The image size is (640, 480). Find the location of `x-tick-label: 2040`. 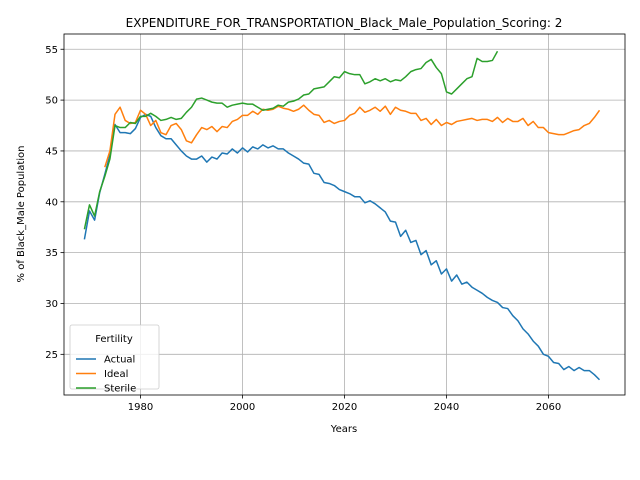

x-tick-label: 2040 is located at coordinates (446, 407).